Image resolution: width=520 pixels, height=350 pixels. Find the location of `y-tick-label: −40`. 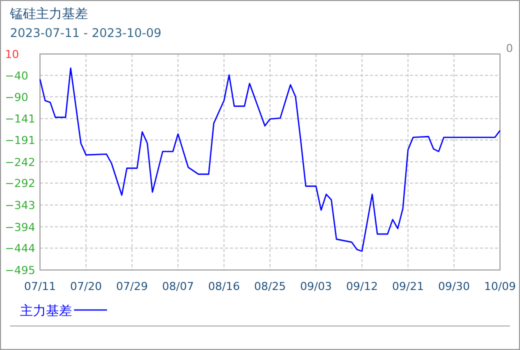

y-tick-label: −40 is located at coordinates (16, 75).